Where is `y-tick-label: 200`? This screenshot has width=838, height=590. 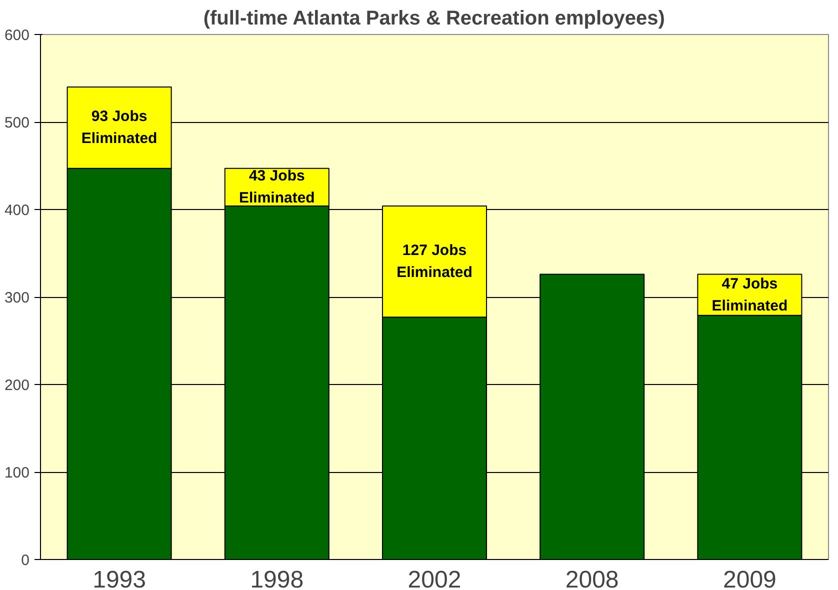
y-tick-label: 200 is located at coordinates (17, 385).